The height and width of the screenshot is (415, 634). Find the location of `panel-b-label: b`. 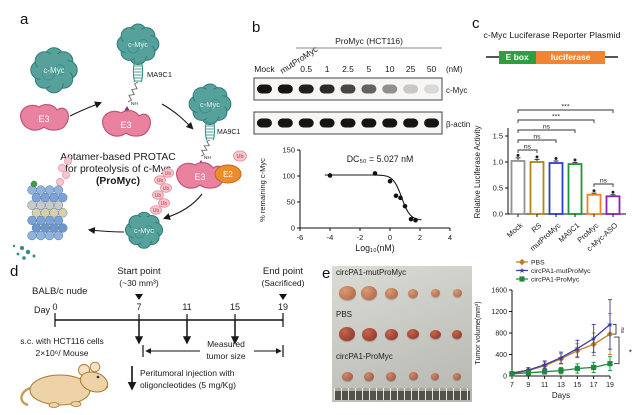

panel-b-label: b is located at coordinates (256, 27).